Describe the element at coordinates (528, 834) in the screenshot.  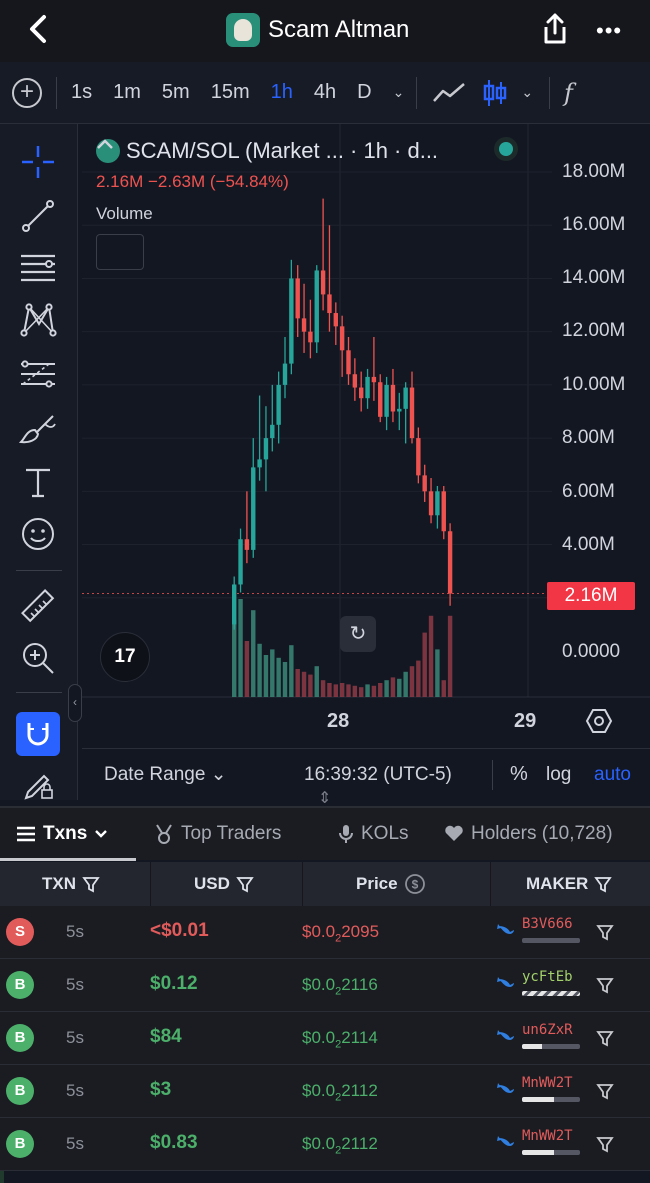
I see `tab-holders: Holders (10,728)` at that location.